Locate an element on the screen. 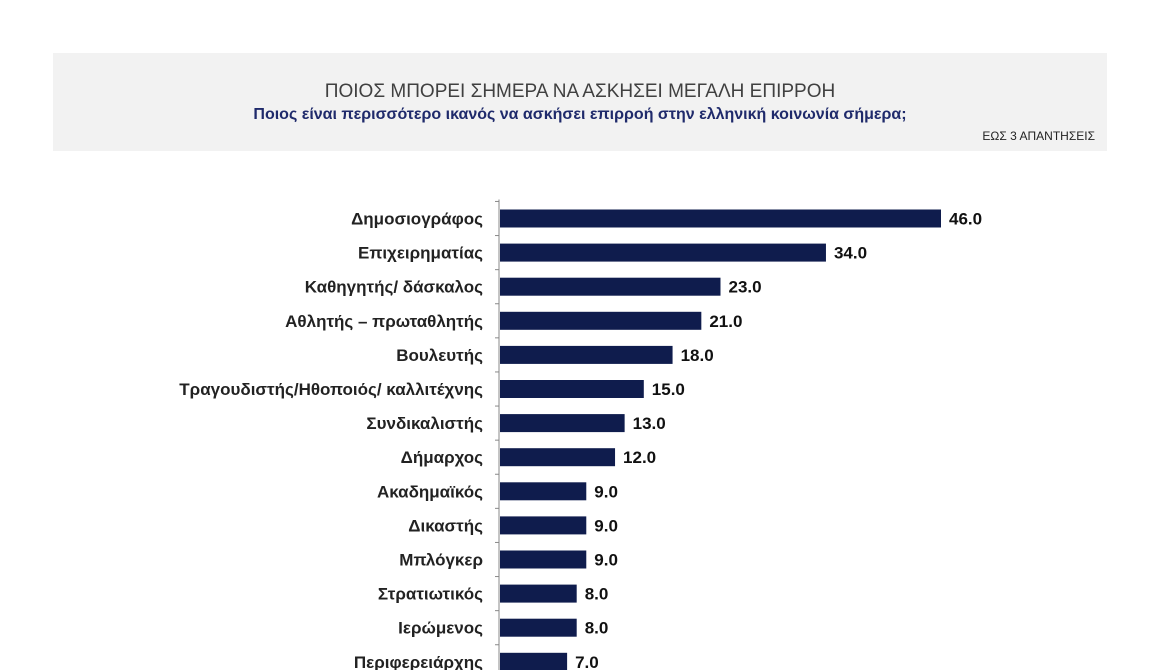 Image resolution: width=1160 pixels, height=670 pixels. category-label: Ιερώμενος is located at coordinates (440, 628).